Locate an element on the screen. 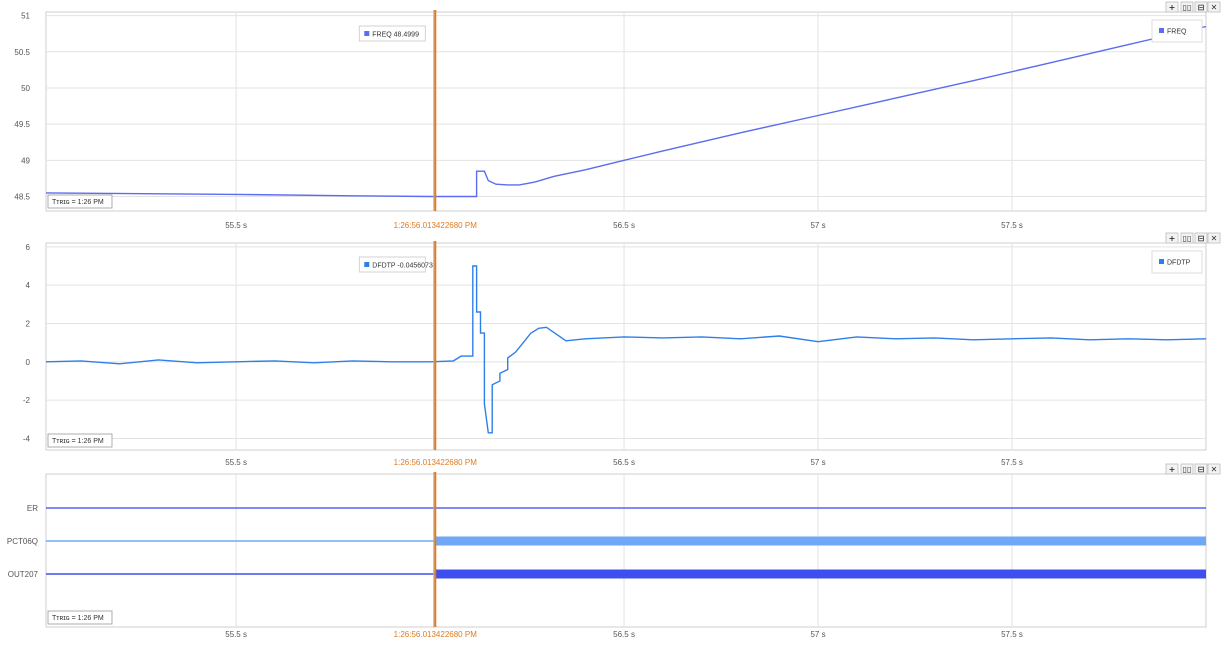  y-tick-label: 50.5 is located at coordinates (22, 52).